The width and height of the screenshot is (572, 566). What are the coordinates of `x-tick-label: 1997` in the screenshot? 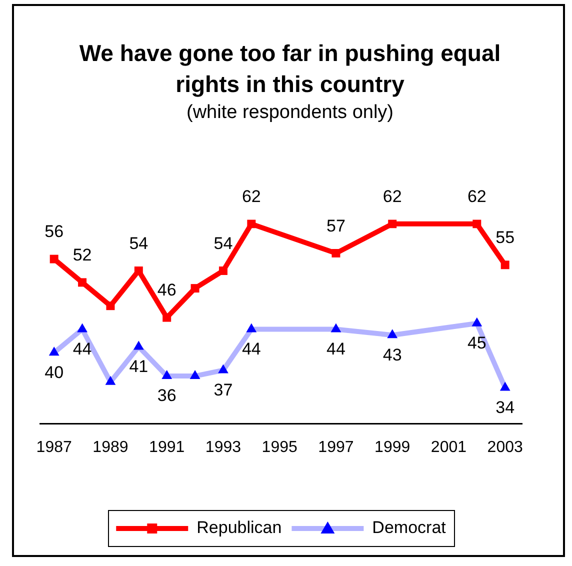 It's located at (336, 447).